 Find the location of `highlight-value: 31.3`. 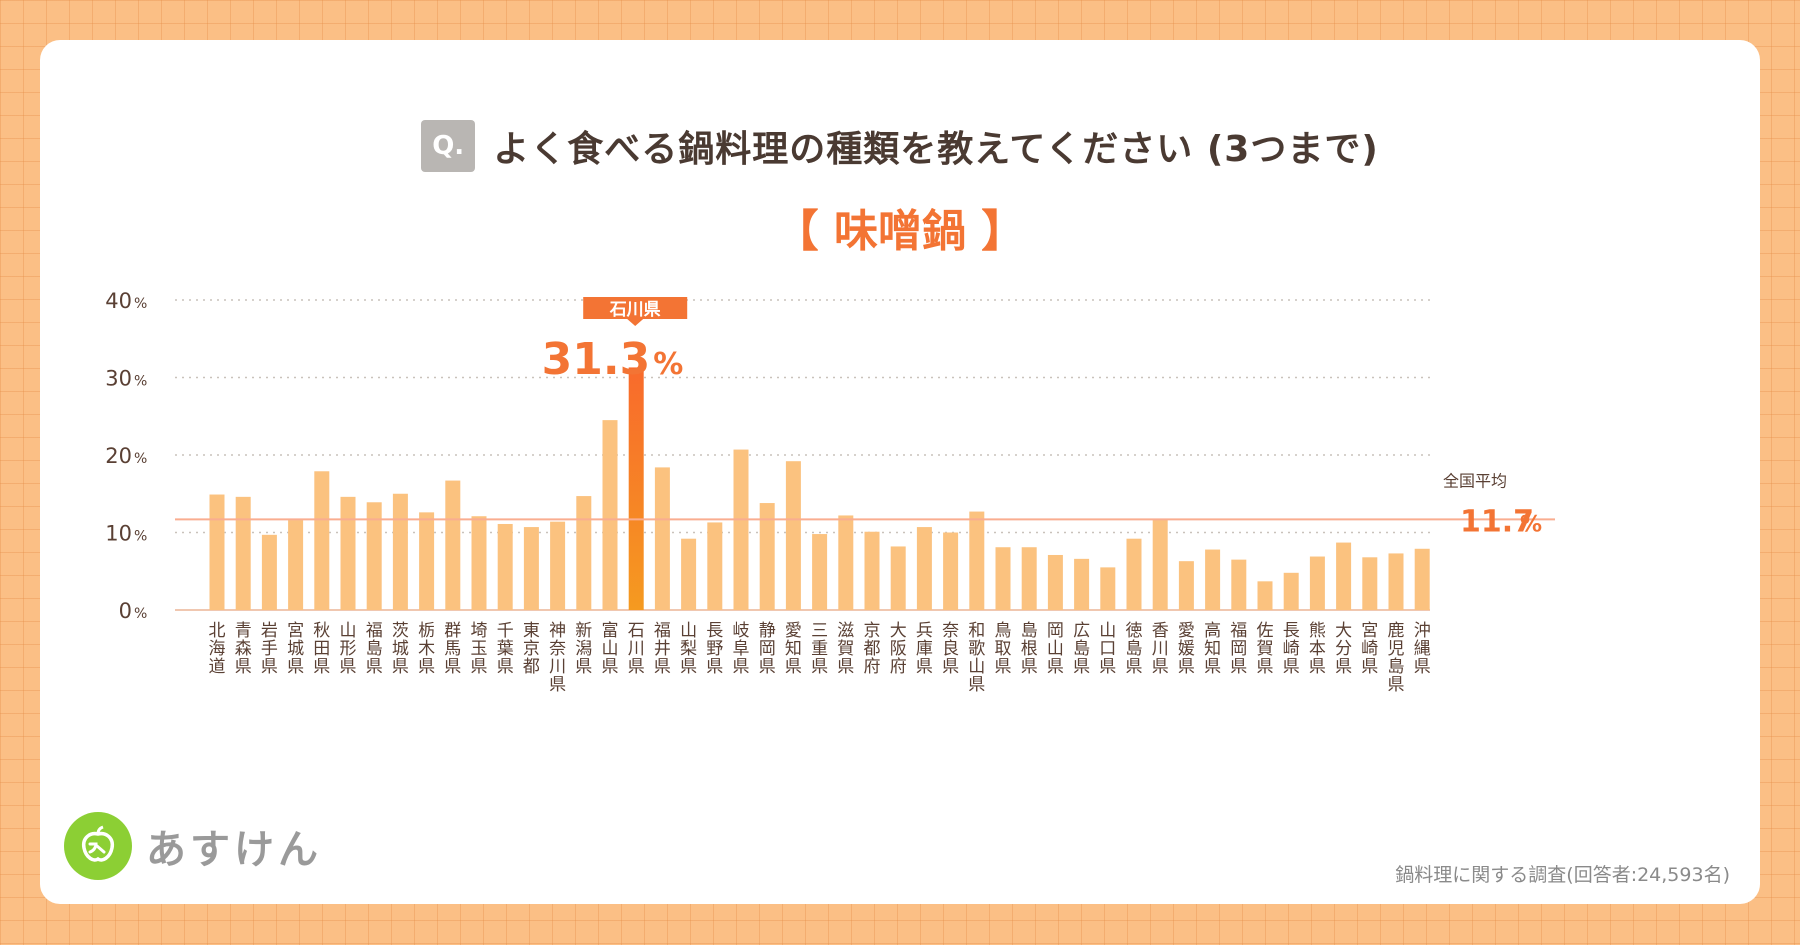

highlight-value: 31.3 is located at coordinates (596, 359).